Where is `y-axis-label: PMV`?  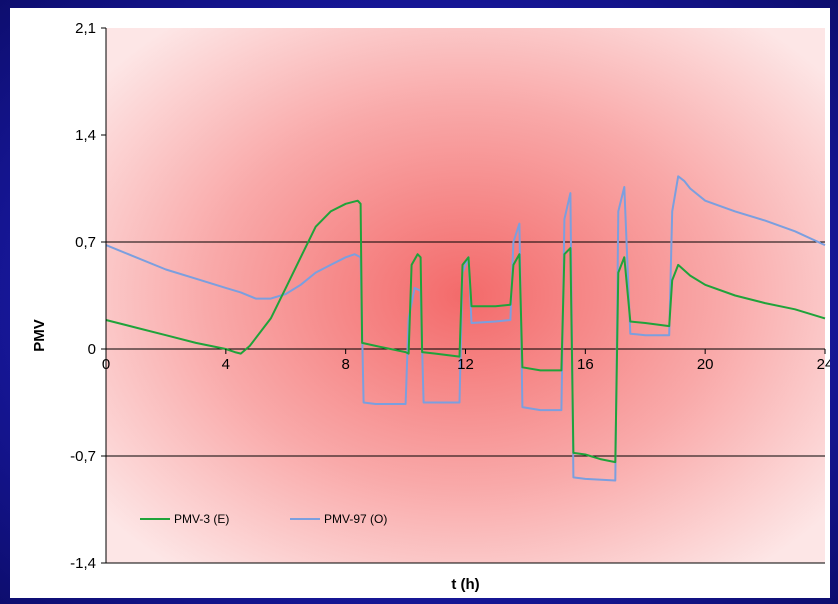
y-axis-label: PMV is located at coordinates (39, 335).